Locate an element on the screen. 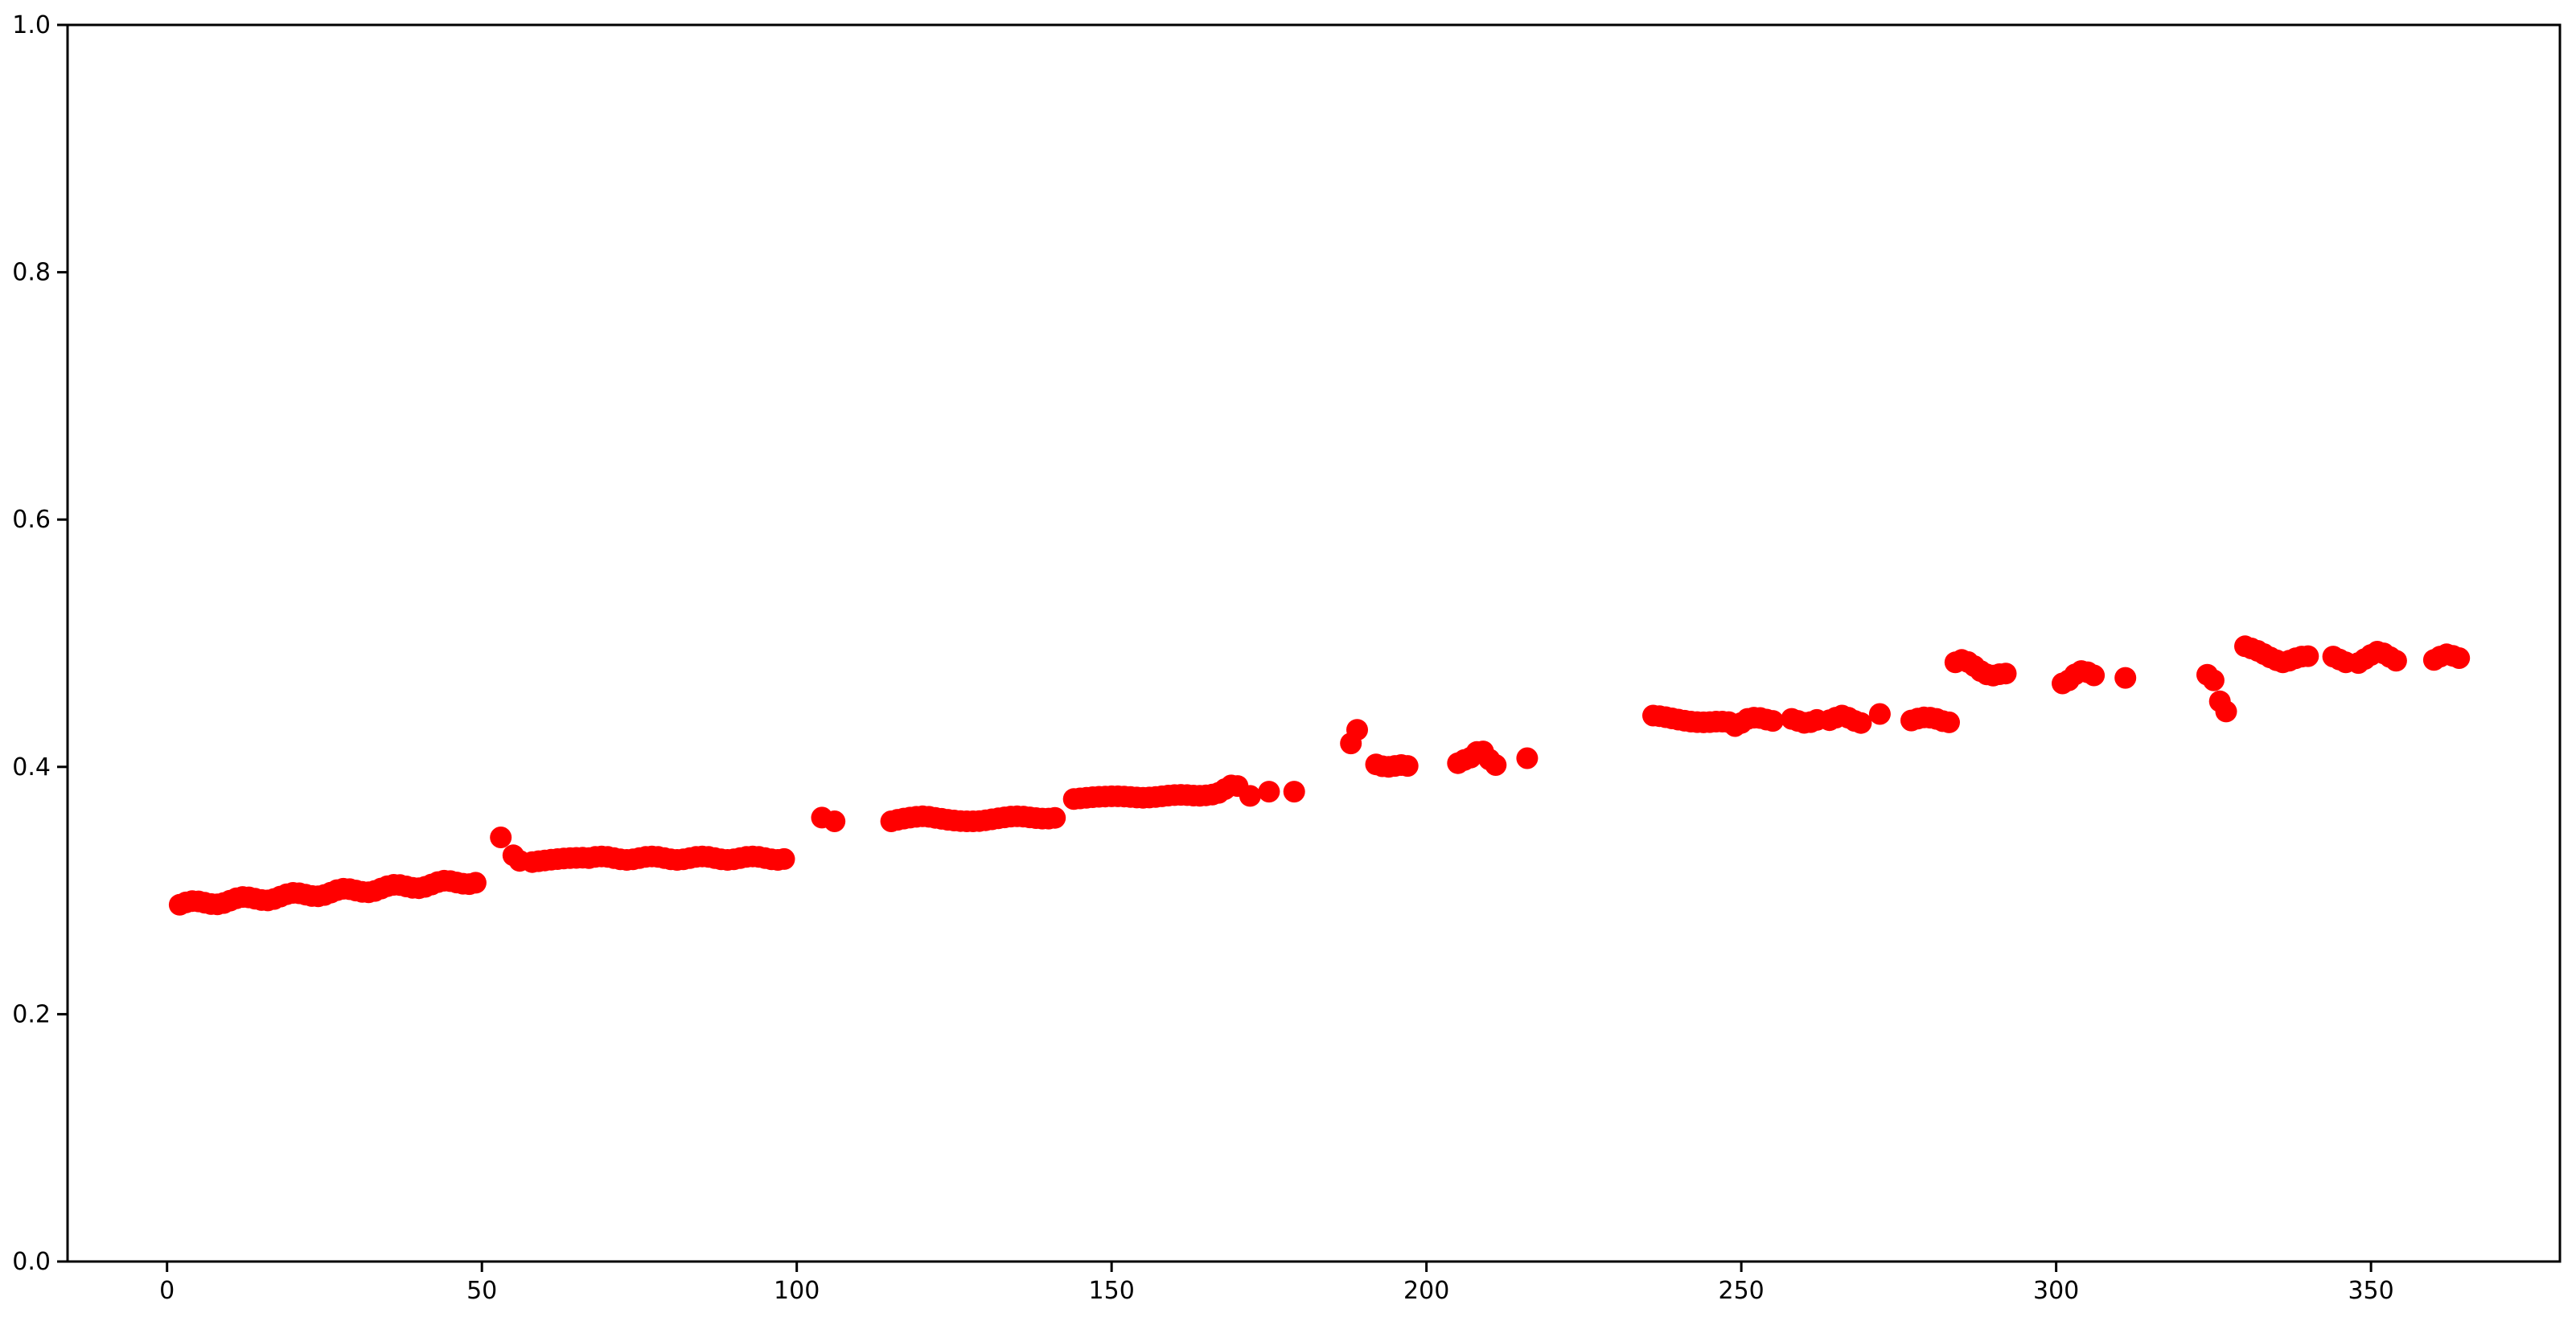 This screenshot has width=2576, height=1317. y-tick-label: 0.4 is located at coordinates (31, 768).